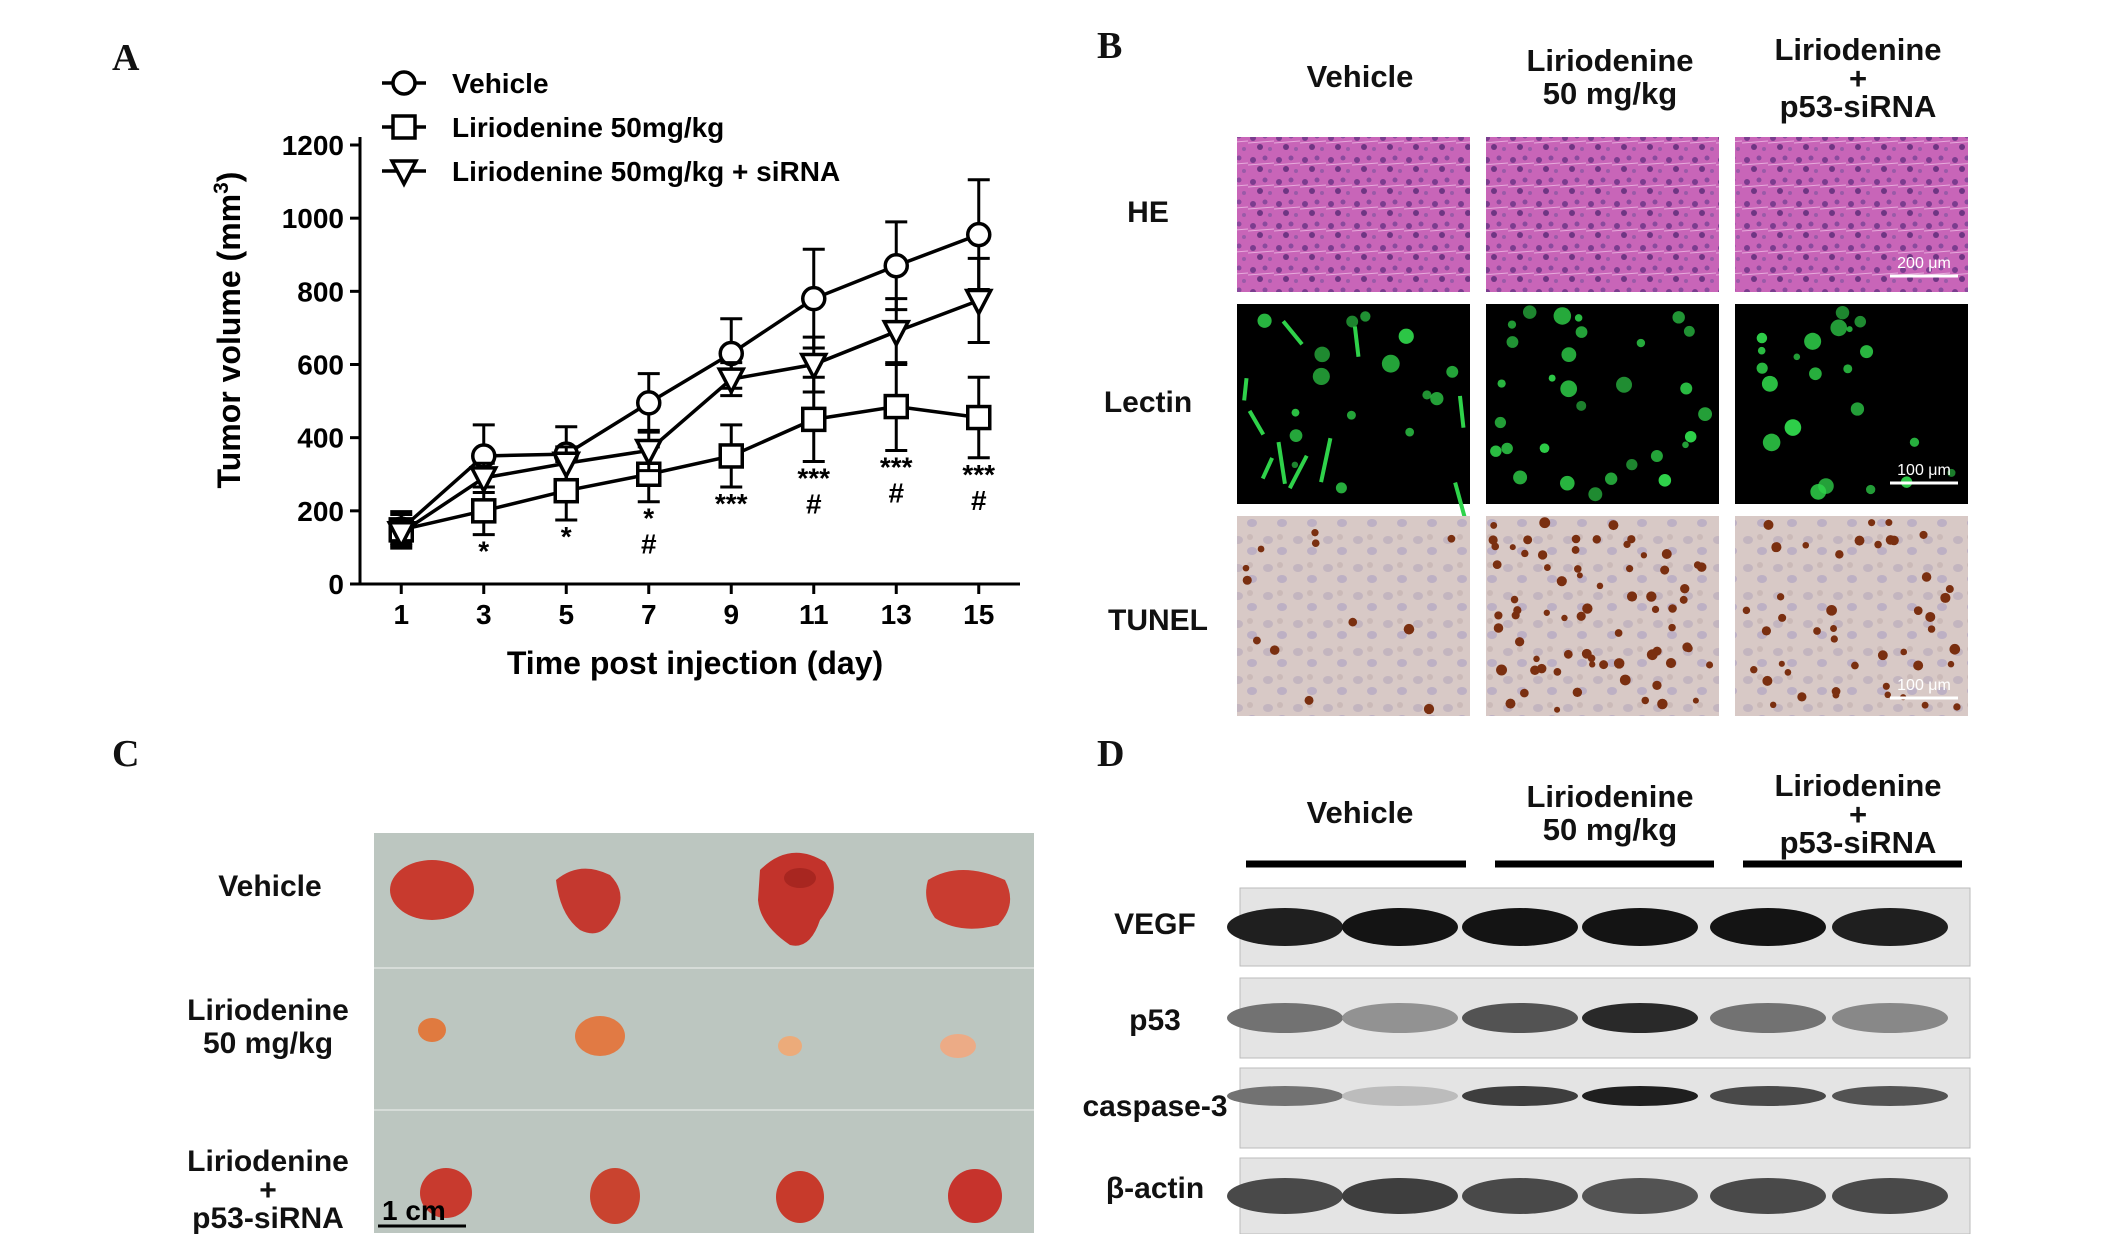 The width and height of the screenshot is (2126, 1235). Describe the element at coordinates (814, 614) in the screenshot. I see `x-tick-label: 11` at that location.